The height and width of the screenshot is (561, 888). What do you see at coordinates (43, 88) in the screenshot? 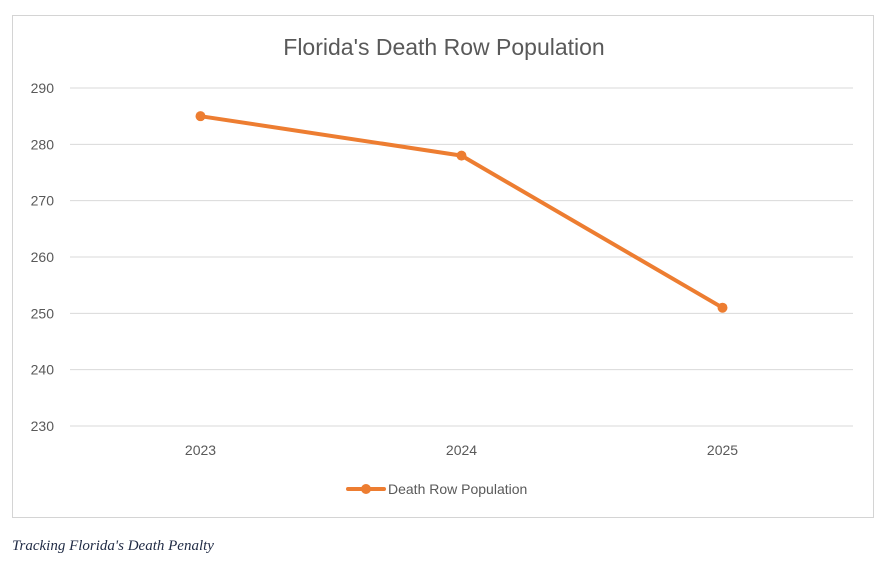
I see `y-tick-label: 290` at bounding box center [43, 88].